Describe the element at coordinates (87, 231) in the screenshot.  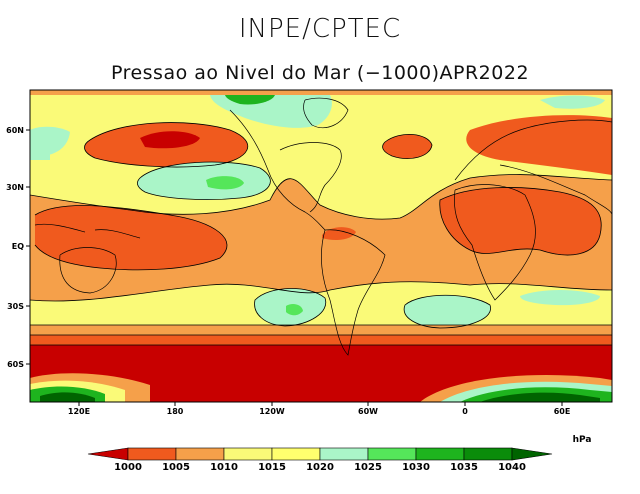
I see `indonesia-coast` at that location.